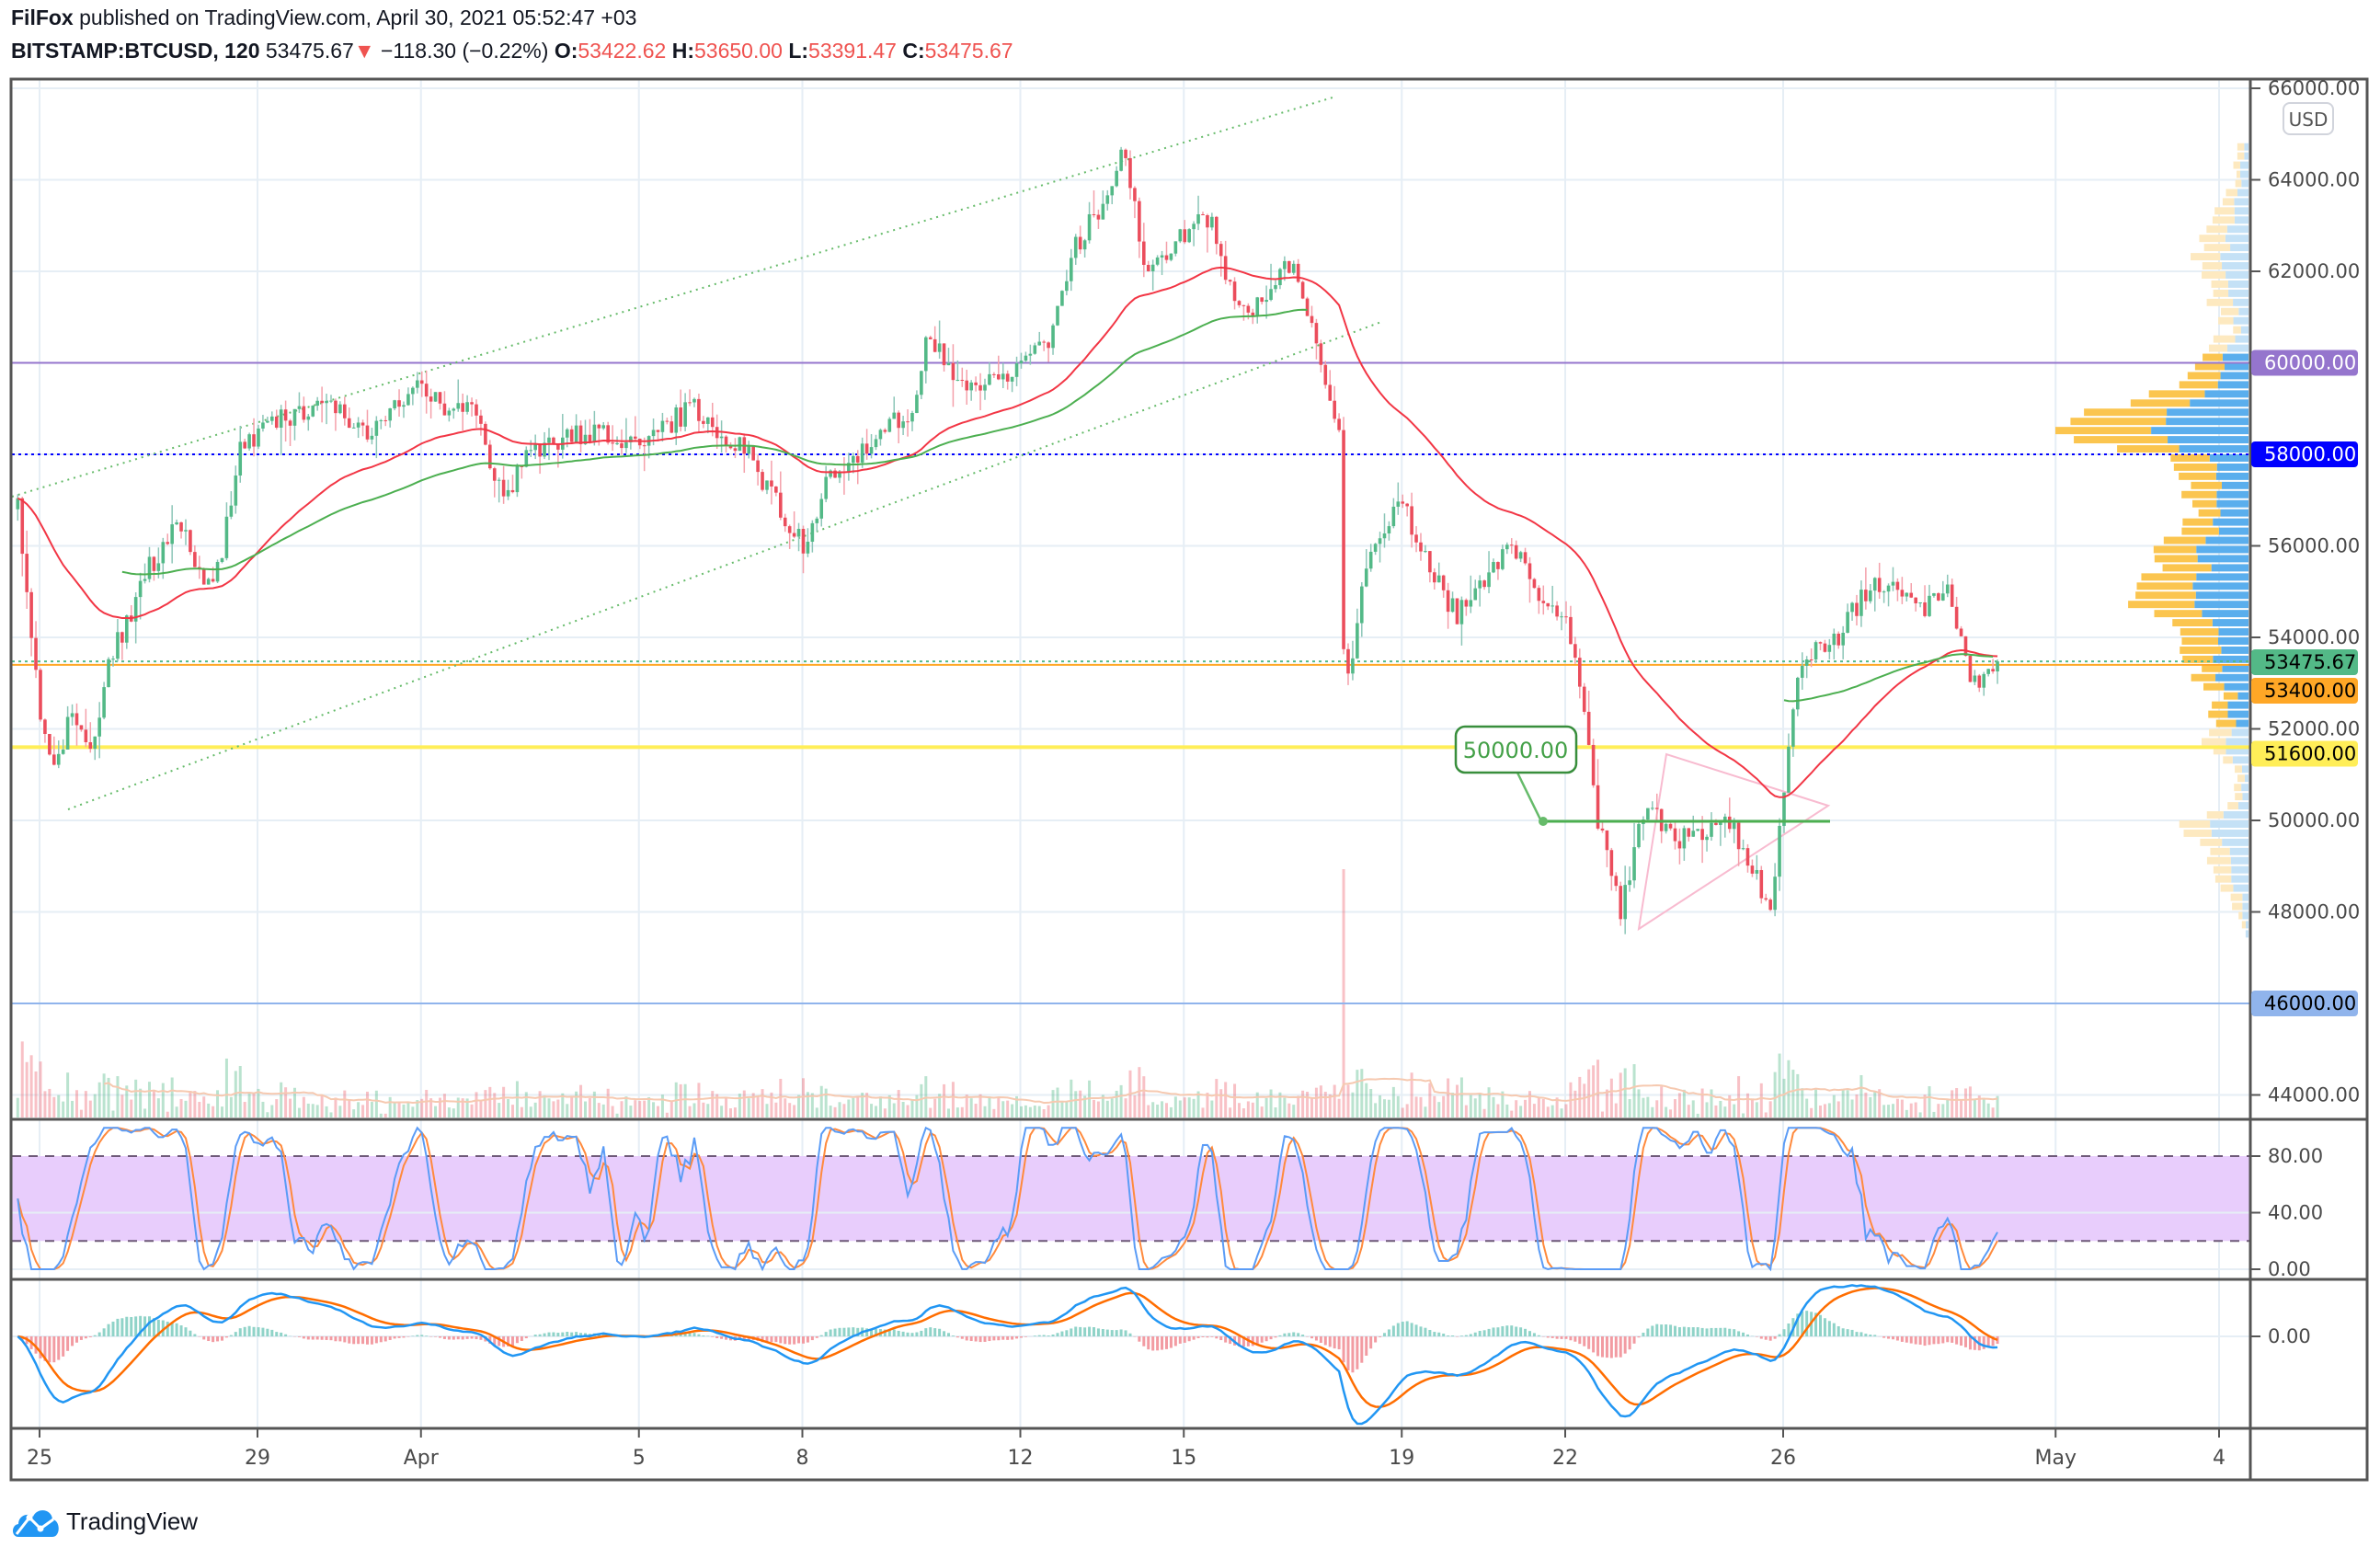 The image size is (2380, 1547). I want to click on time-label-29: 29, so click(257, 1458).